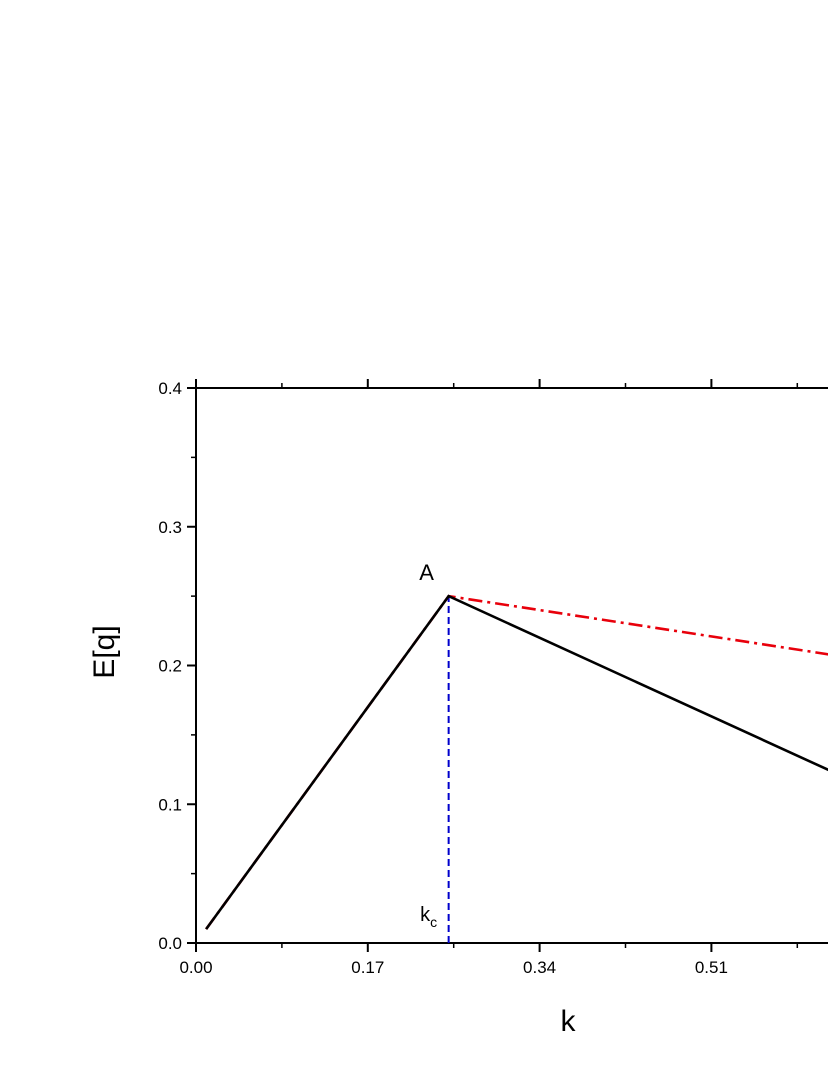 The width and height of the screenshot is (828, 1072). I want to click on kc-annotation-main: k, so click(425, 915).